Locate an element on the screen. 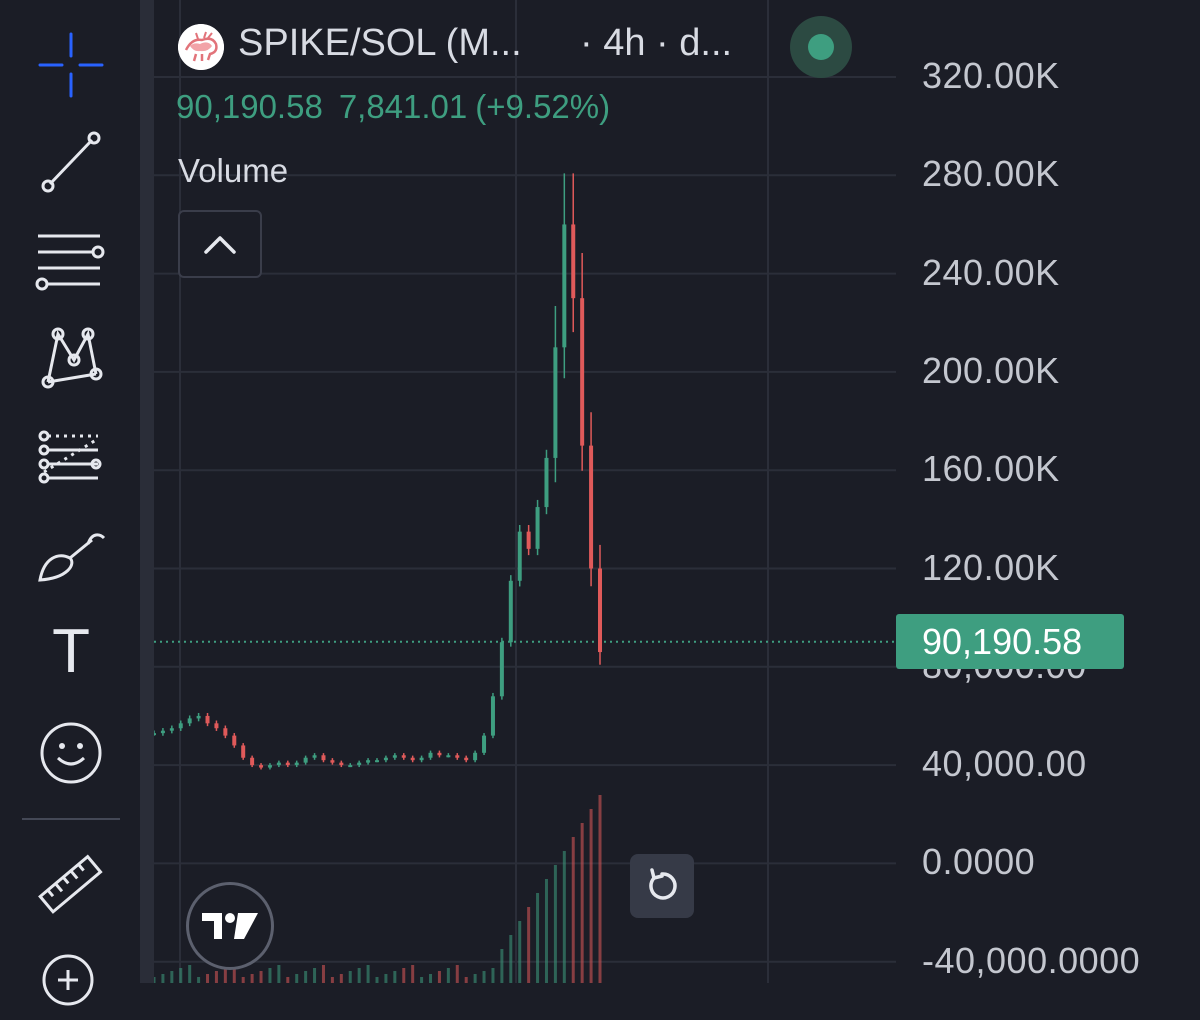 This screenshot has height=1020, width=1200. fib-icon is located at coordinates (71, 457).